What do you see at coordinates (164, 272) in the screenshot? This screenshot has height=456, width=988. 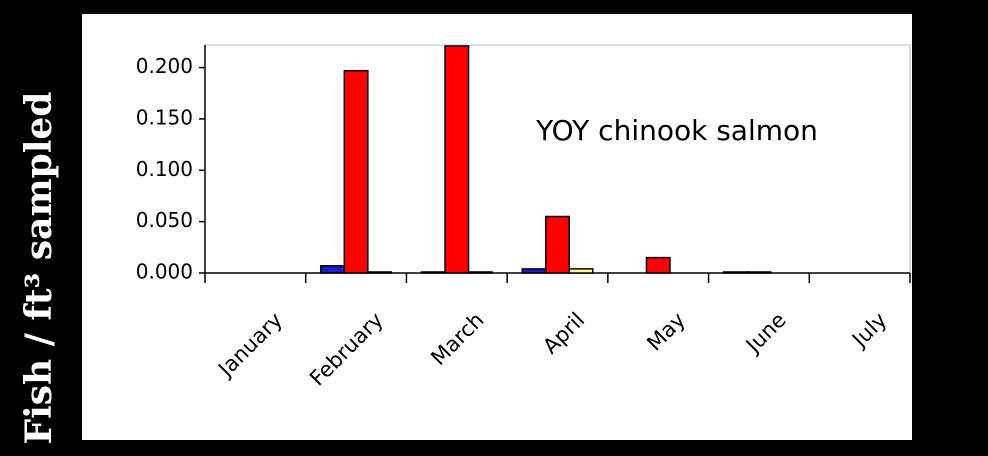 I see `y-tick-label: 0.000` at bounding box center [164, 272].